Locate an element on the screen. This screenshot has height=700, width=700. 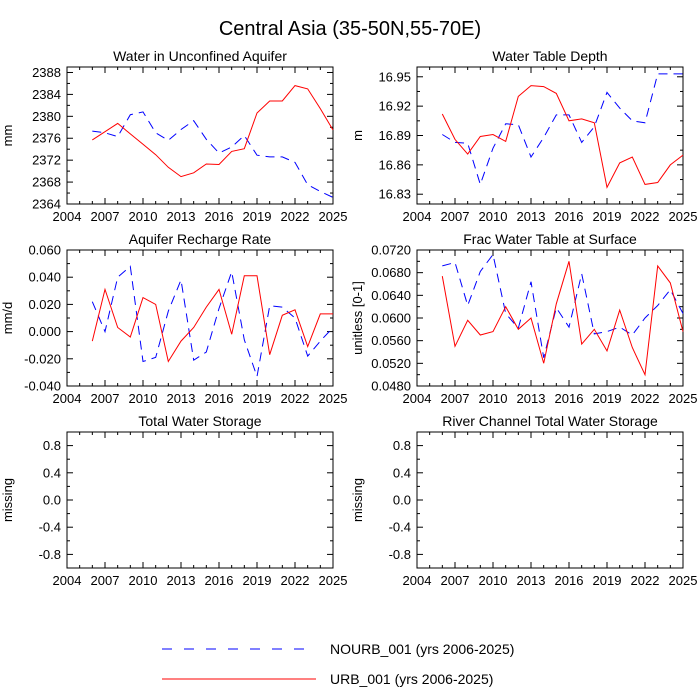
legend-label-urb: URB_001 (yrs 2006-2025) is located at coordinates (411, 679).